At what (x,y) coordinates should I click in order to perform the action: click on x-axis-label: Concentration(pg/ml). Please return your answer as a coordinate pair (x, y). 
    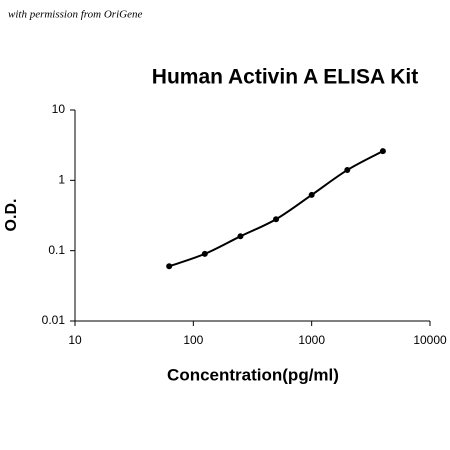
    Looking at the image, I should click on (253, 374).